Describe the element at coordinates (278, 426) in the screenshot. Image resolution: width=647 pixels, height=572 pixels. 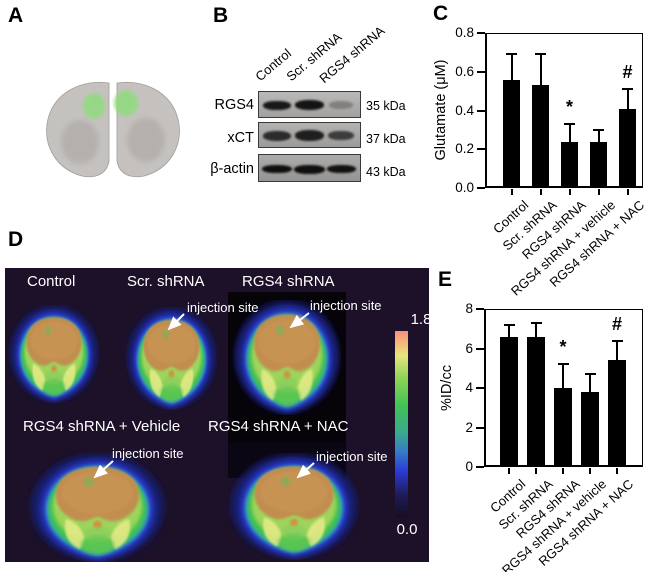
I see `pet-label-rgs4-nac: RGS4 shRNA + NAC` at that location.